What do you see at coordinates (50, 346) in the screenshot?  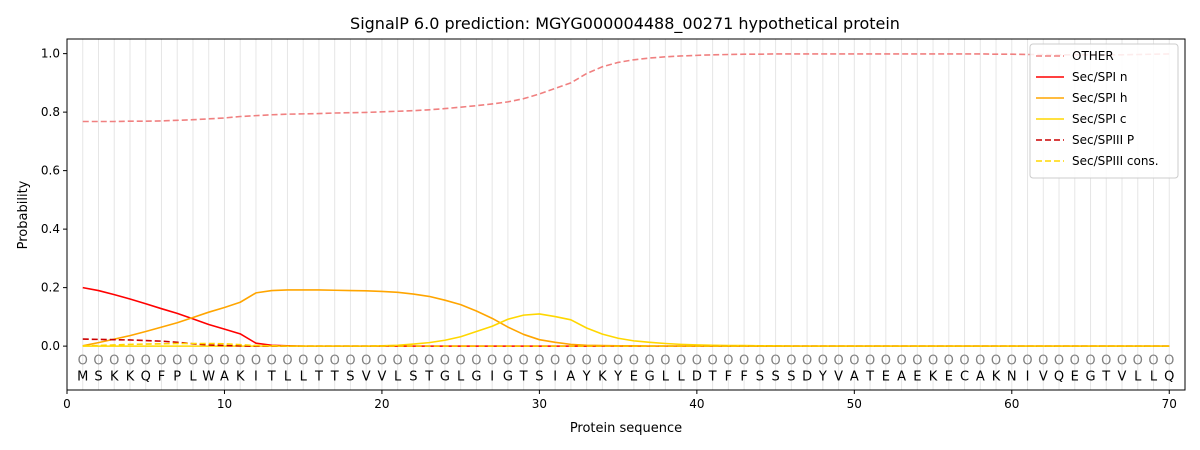 I see `y-tick-label: 0.0` at bounding box center [50, 346].